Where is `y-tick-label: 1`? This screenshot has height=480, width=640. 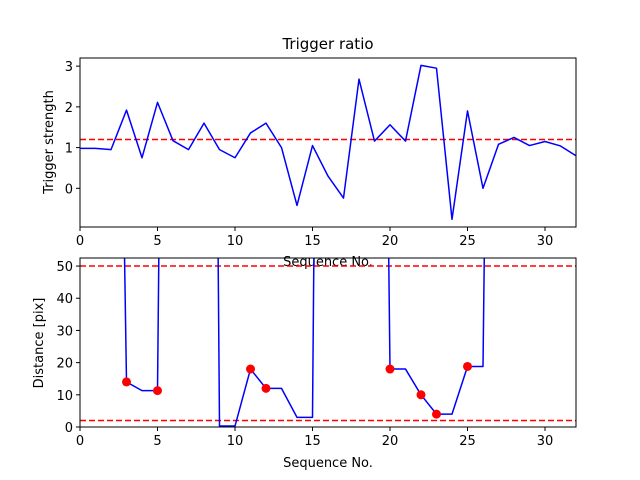 y-tick-label: 1 is located at coordinates (69, 149).